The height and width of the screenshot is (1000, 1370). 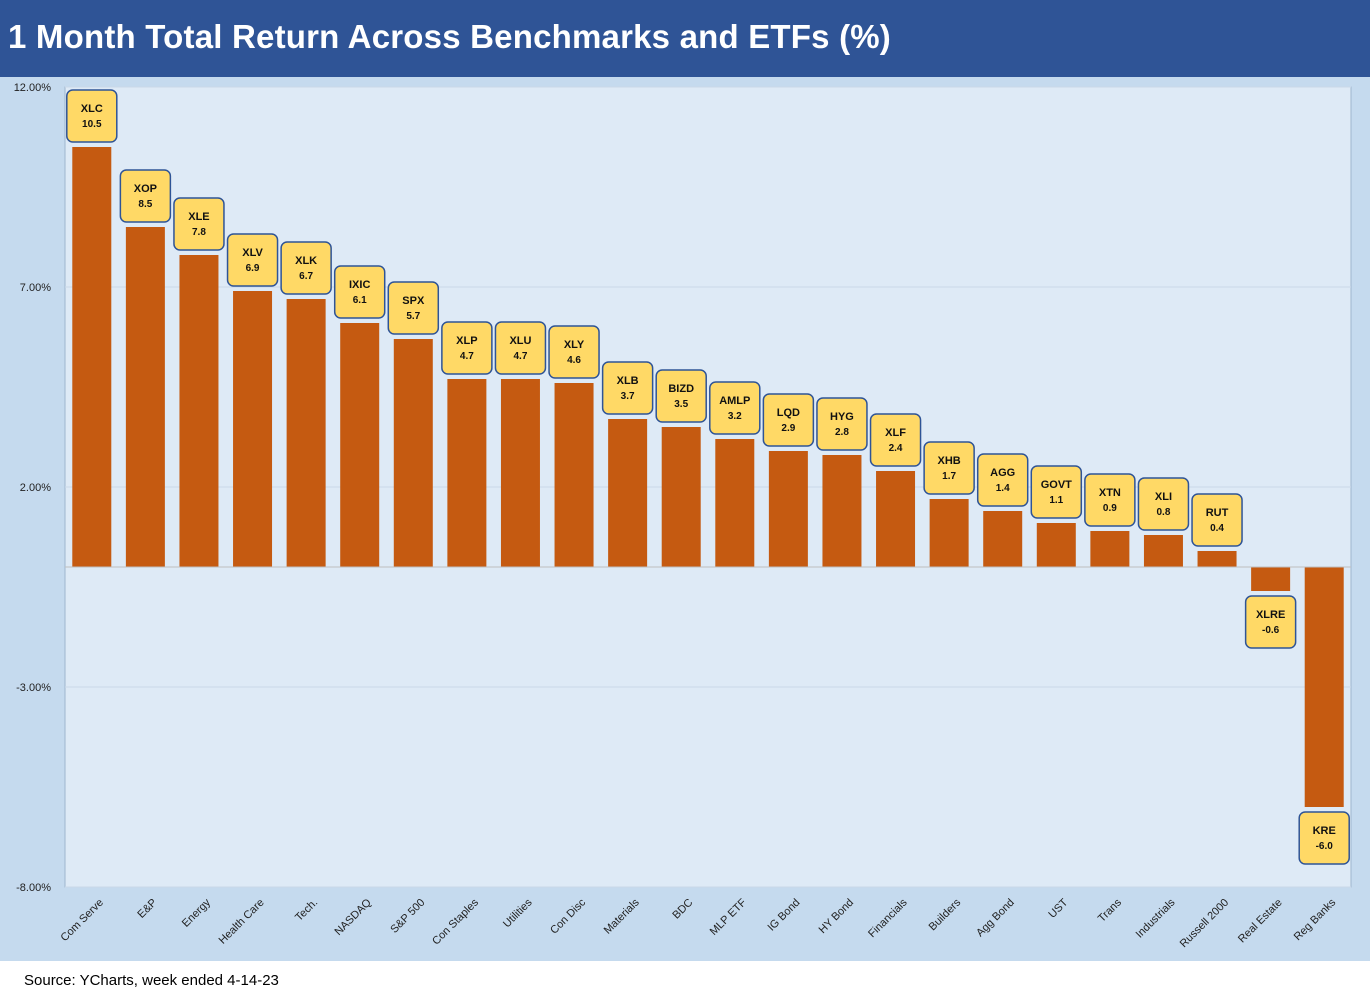 I want to click on data-label-value: 1.7, so click(x=949, y=476).